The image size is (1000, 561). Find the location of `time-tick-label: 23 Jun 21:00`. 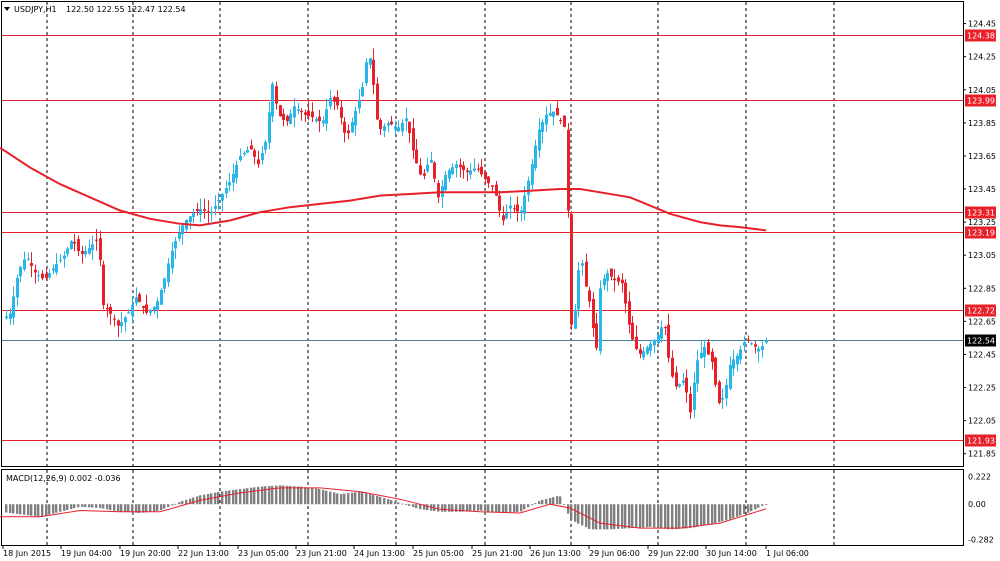

time-tick-label: 23 Jun 21:00 is located at coordinates (321, 553).